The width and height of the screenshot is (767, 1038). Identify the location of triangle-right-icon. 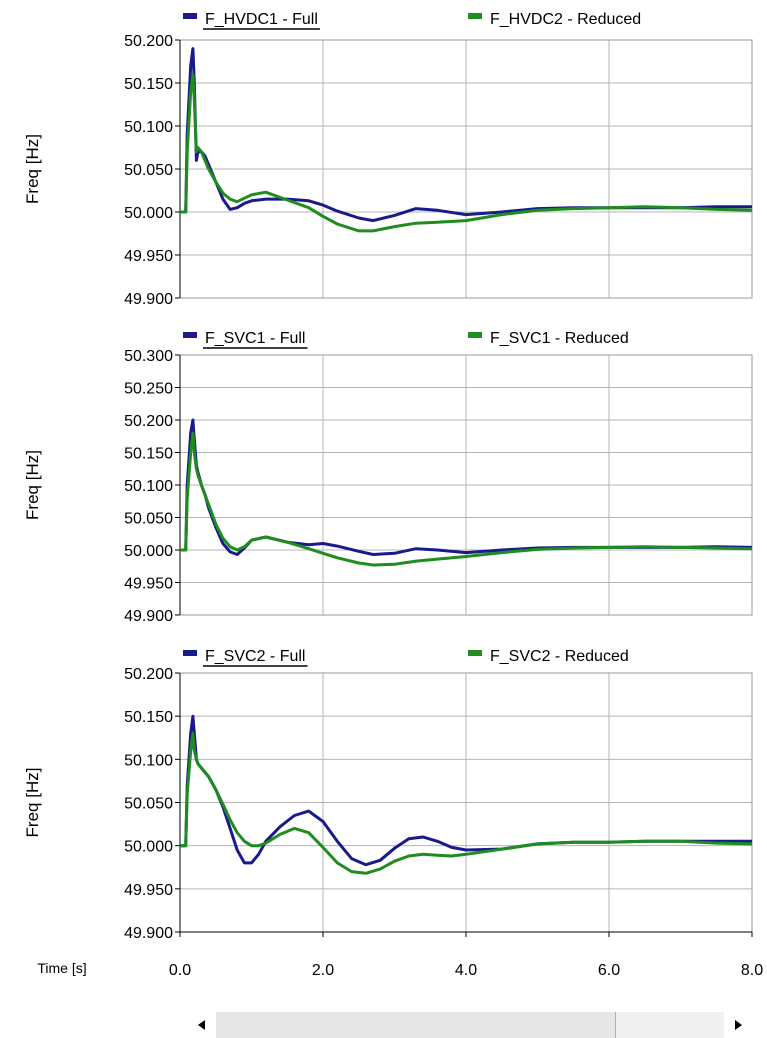
(738, 1025).